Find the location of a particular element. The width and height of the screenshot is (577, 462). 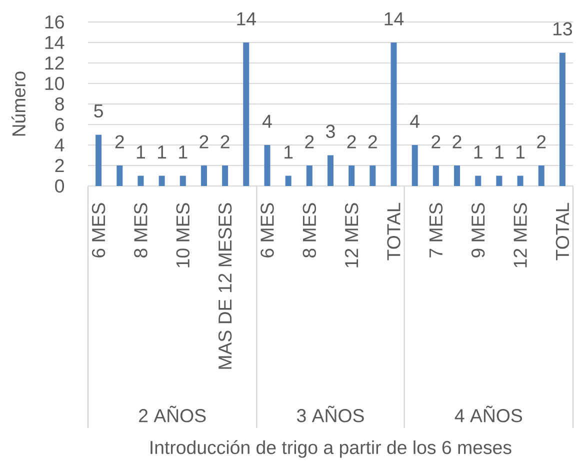

x-axis-title: 4 AÑOS is located at coordinates (488, 414).